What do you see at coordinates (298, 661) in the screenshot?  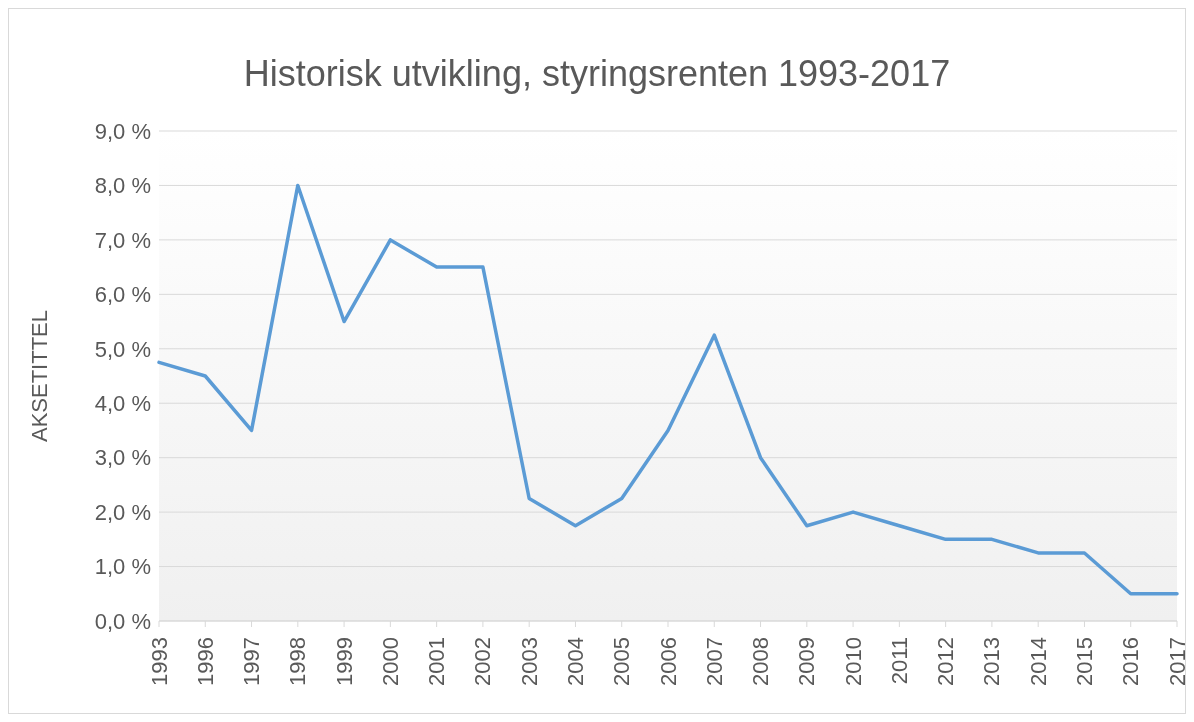 I see `x-tick-label: 1998` at bounding box center [298, 661].